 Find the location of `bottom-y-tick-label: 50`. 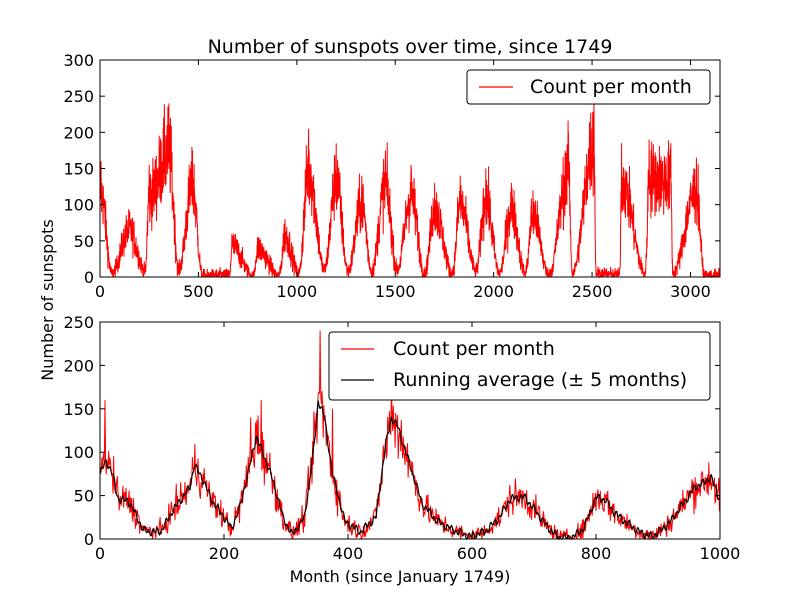

bottom-y-tick-label: 50 is located at coordinates (84, 496).